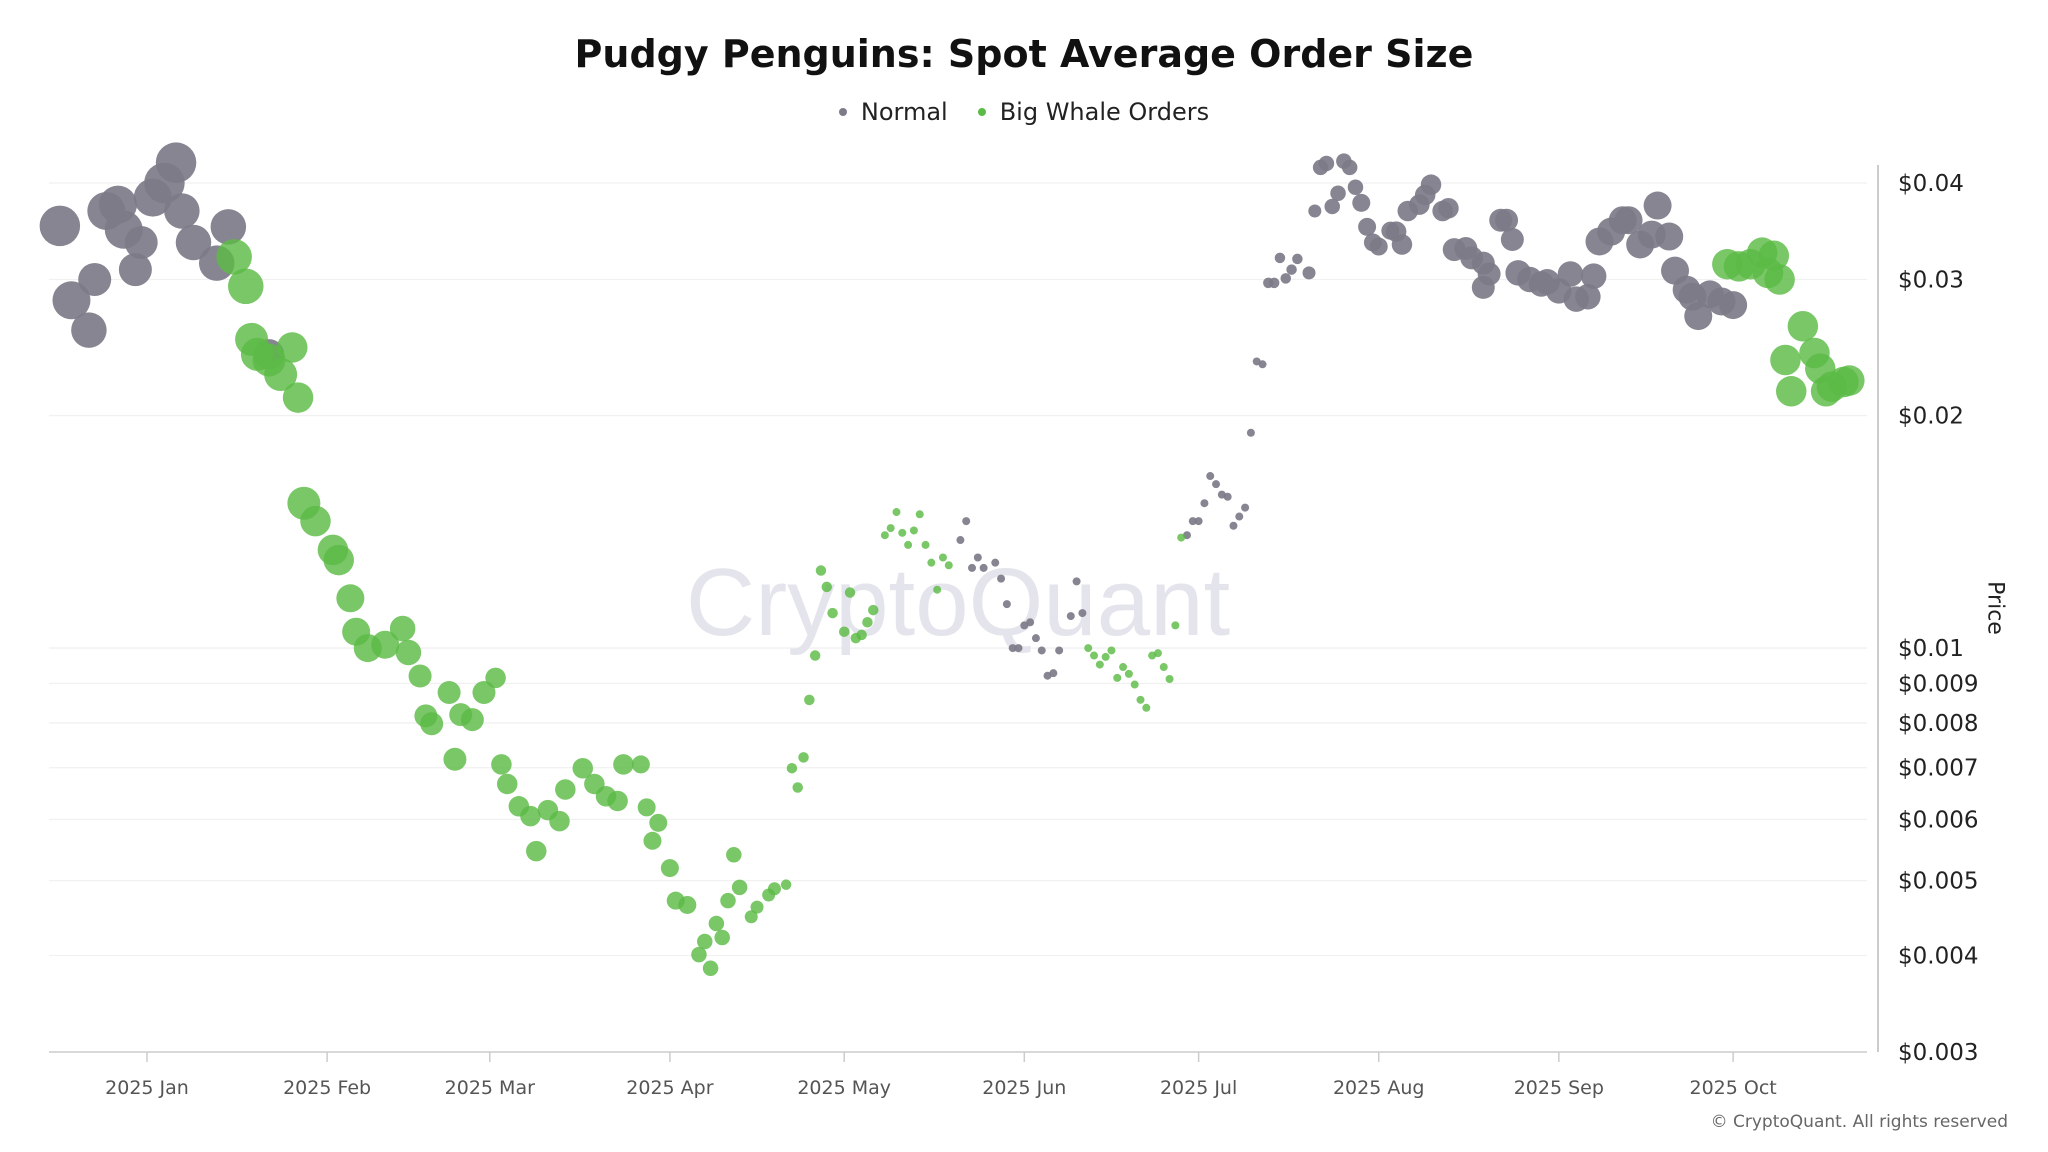 The height and width of the screenshot is (1152, 2048). I want to click on y-tick-label: $0.007, so click(1938, 769).